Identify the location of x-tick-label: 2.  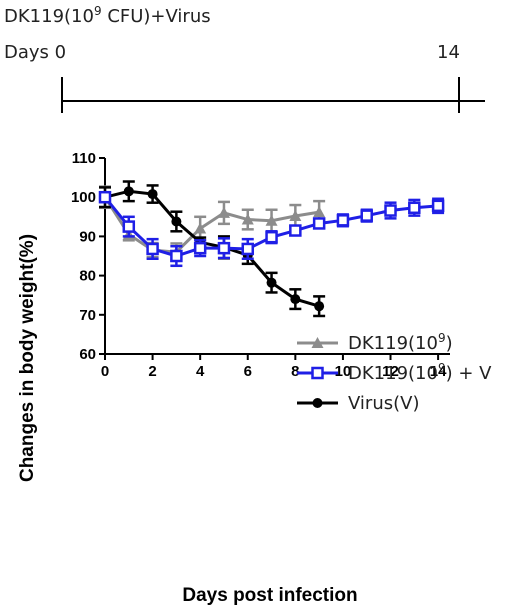
(152, 371).